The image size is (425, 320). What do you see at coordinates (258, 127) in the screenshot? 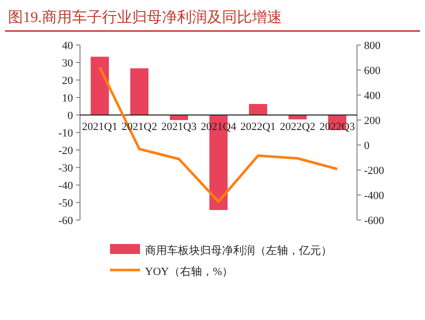
I see `xtick: 2022Q1` at bounding box center [258, 127].